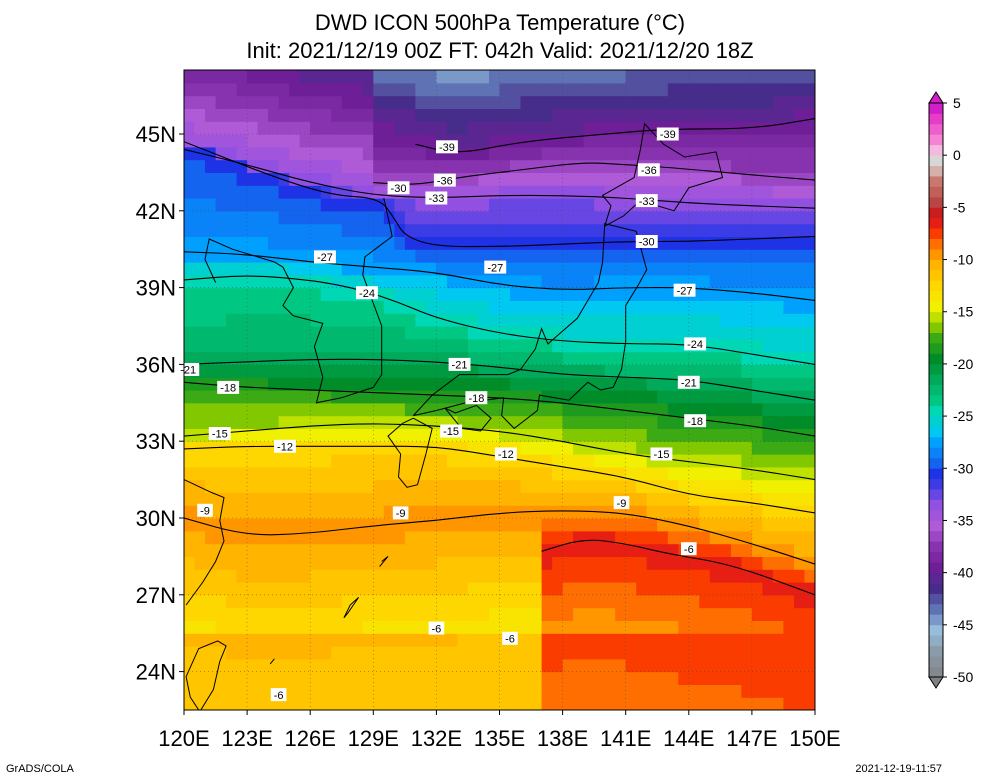 This screenshot has height=779, width=1000. Describe the element at coordinates (156, 364) in the screenshot. I see `y-tick-label: 36N` at that location.